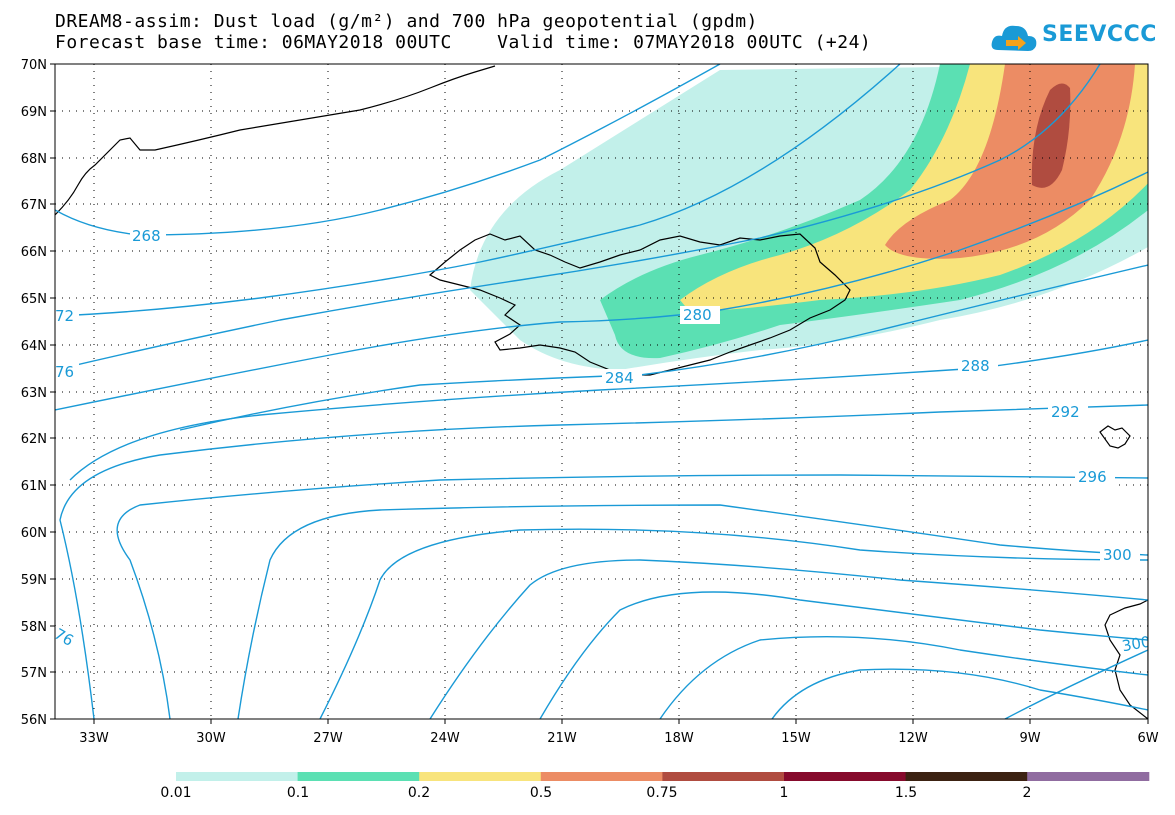 The image size is (1175, 815). Describe the element at coordinates (662, 793) in the screenshot. I see `colorbar-label: 0.75` at that location.